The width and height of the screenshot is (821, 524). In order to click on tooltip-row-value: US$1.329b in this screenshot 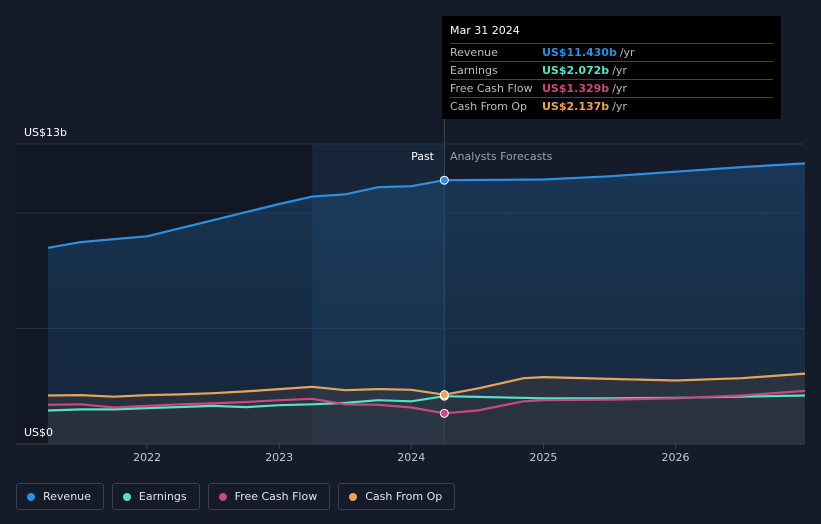, I will do `click(576, 88)`.